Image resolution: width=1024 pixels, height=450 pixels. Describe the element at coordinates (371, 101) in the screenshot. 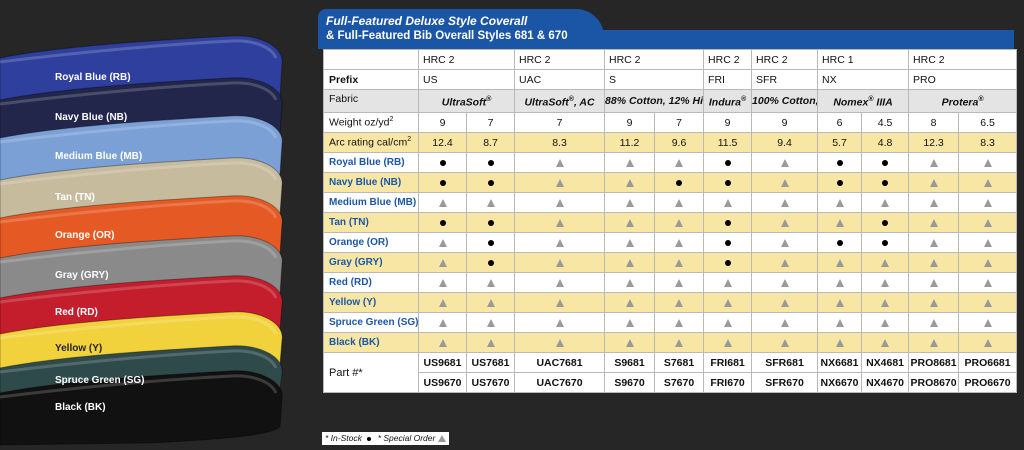

I see `fabric-row-header: Fabric` at that location.